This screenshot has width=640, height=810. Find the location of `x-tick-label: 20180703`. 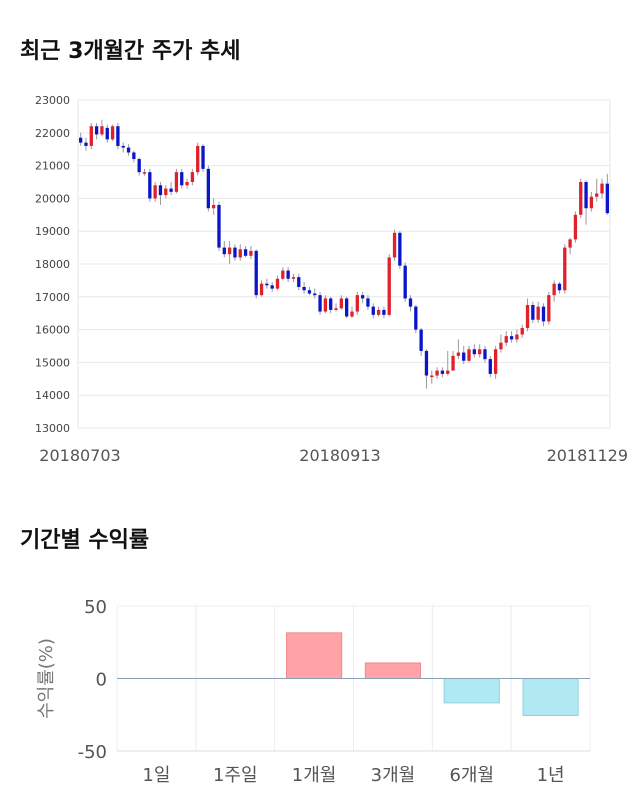

x-tick-label: 20180703 is located at coordinates (79, 455).